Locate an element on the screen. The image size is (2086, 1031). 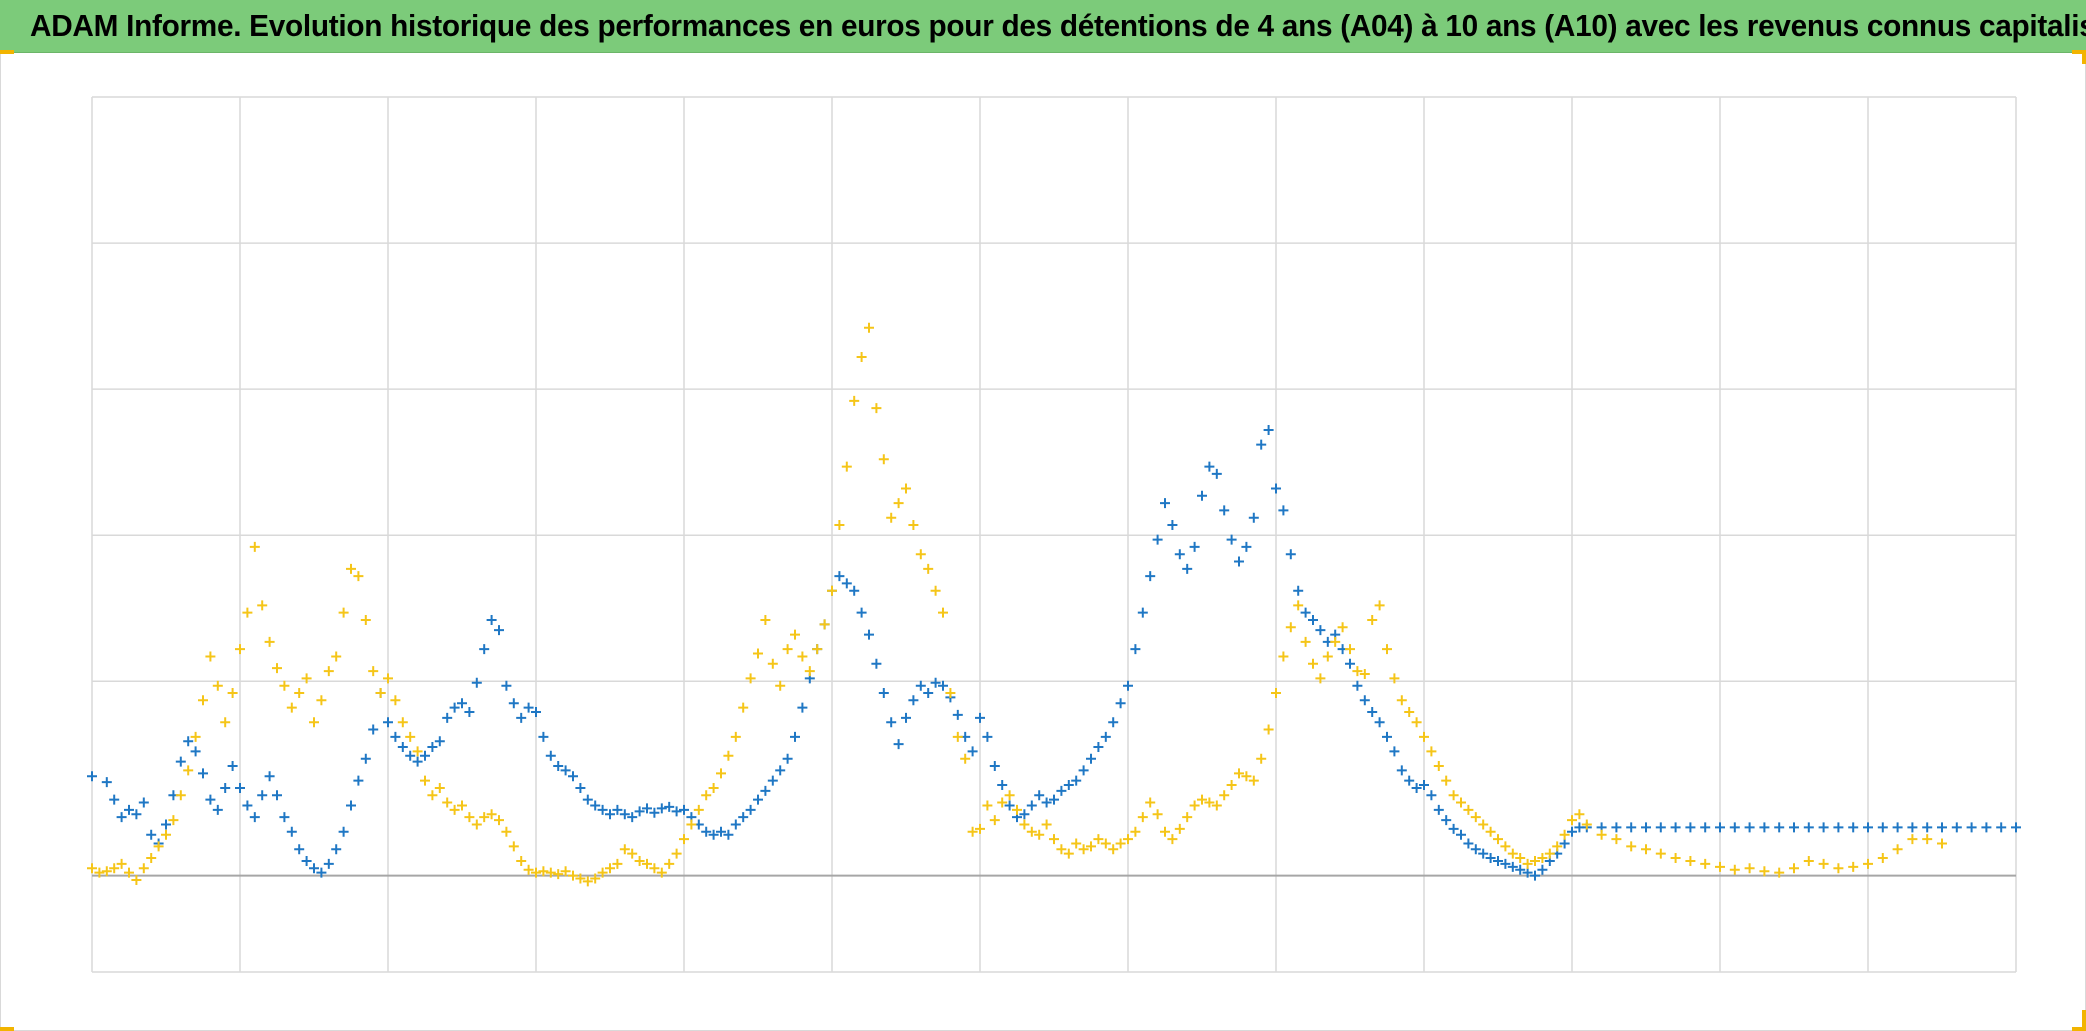
corner-mark-bottom-right is located at coordinates (2079, 1029).